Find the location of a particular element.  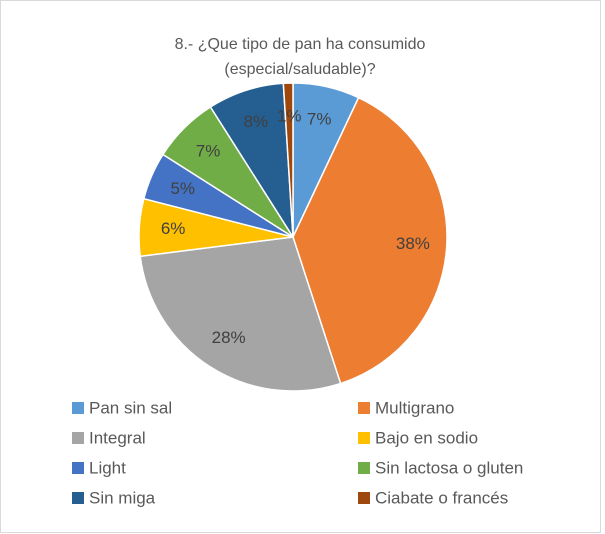

data-label: 6% is located at coordinates (173, 228).